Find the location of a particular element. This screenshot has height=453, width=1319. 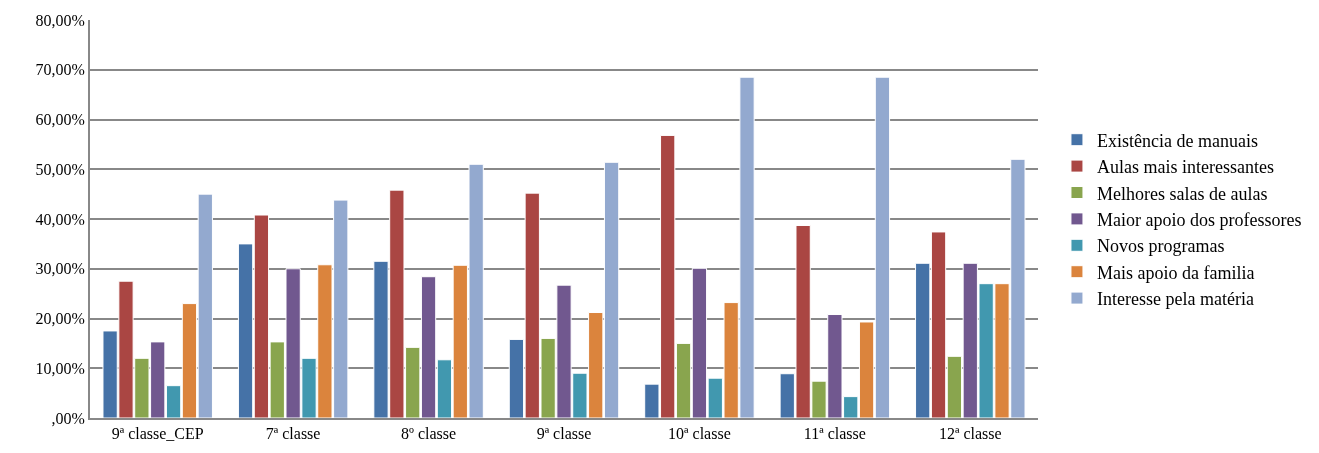

legend-label: Novos programas is located at coordinates (1160, 246).